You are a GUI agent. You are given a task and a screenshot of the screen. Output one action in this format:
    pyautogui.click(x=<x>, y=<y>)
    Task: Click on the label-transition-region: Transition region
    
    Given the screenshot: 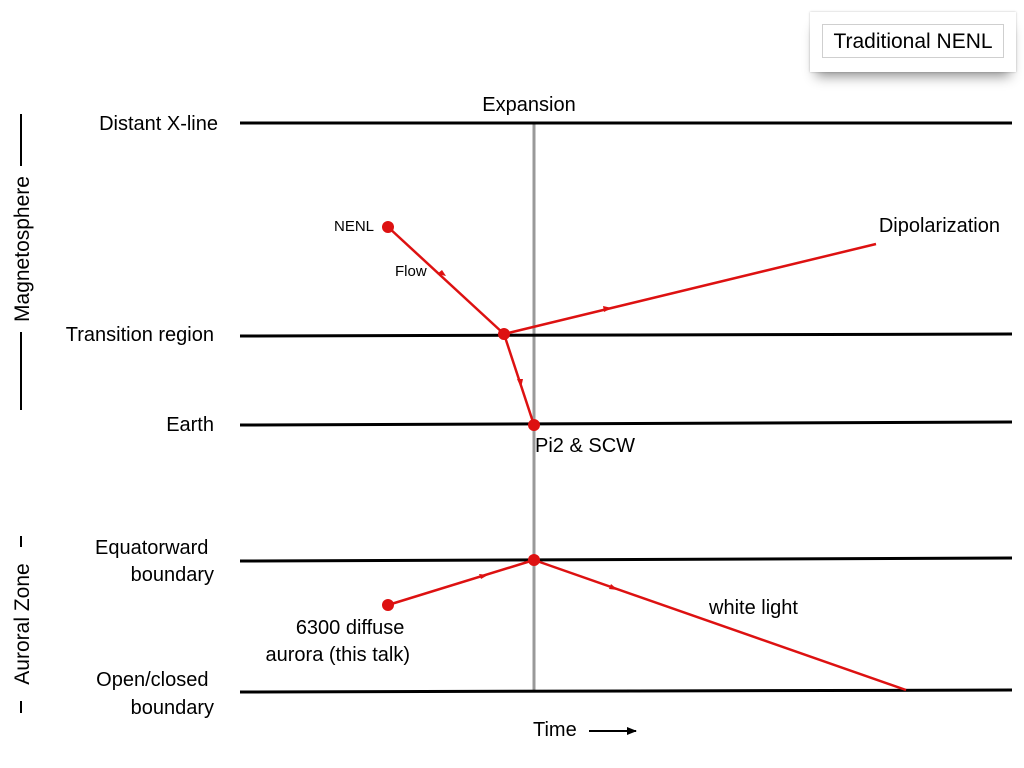 What is the action you would take?
    pyautogui.click(x=140, y=335)
    